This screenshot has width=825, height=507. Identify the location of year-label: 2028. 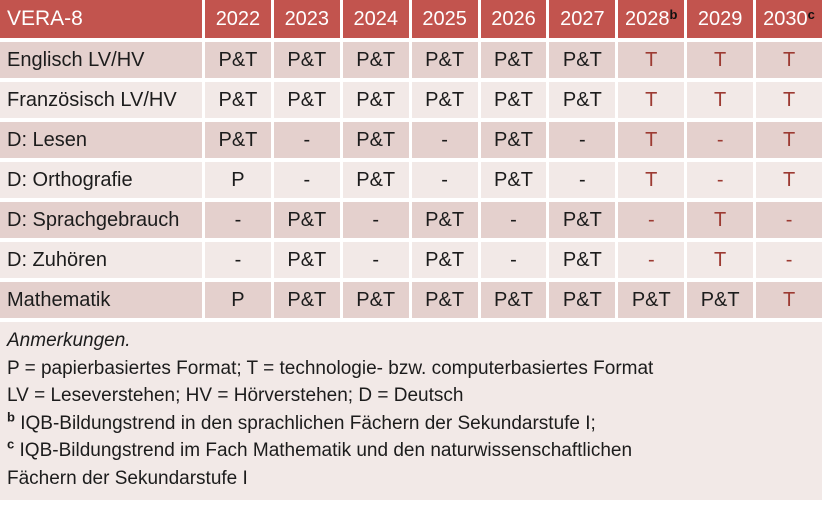
(647, 18).